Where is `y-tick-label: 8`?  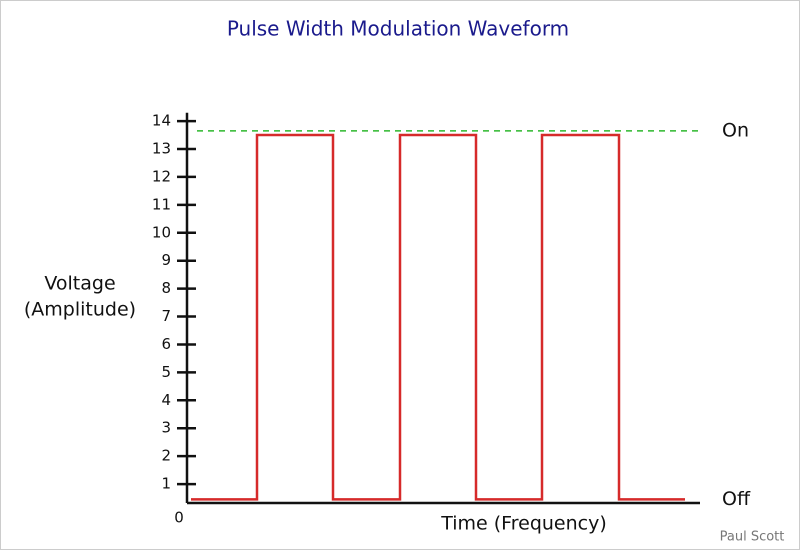
y-tick-label: 8 is located at coordinates (166, 288).